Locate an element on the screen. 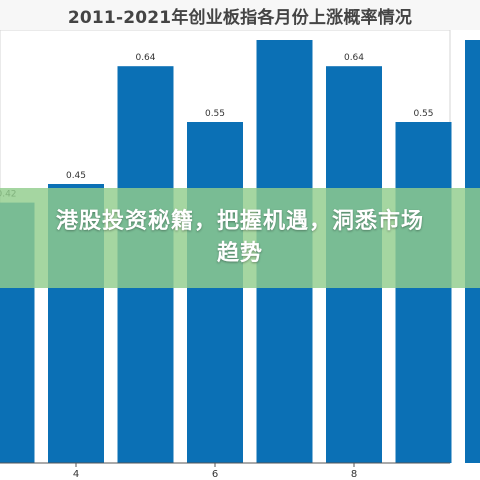  bar-value-label: 0.45 is located at coordinates (76, 176).